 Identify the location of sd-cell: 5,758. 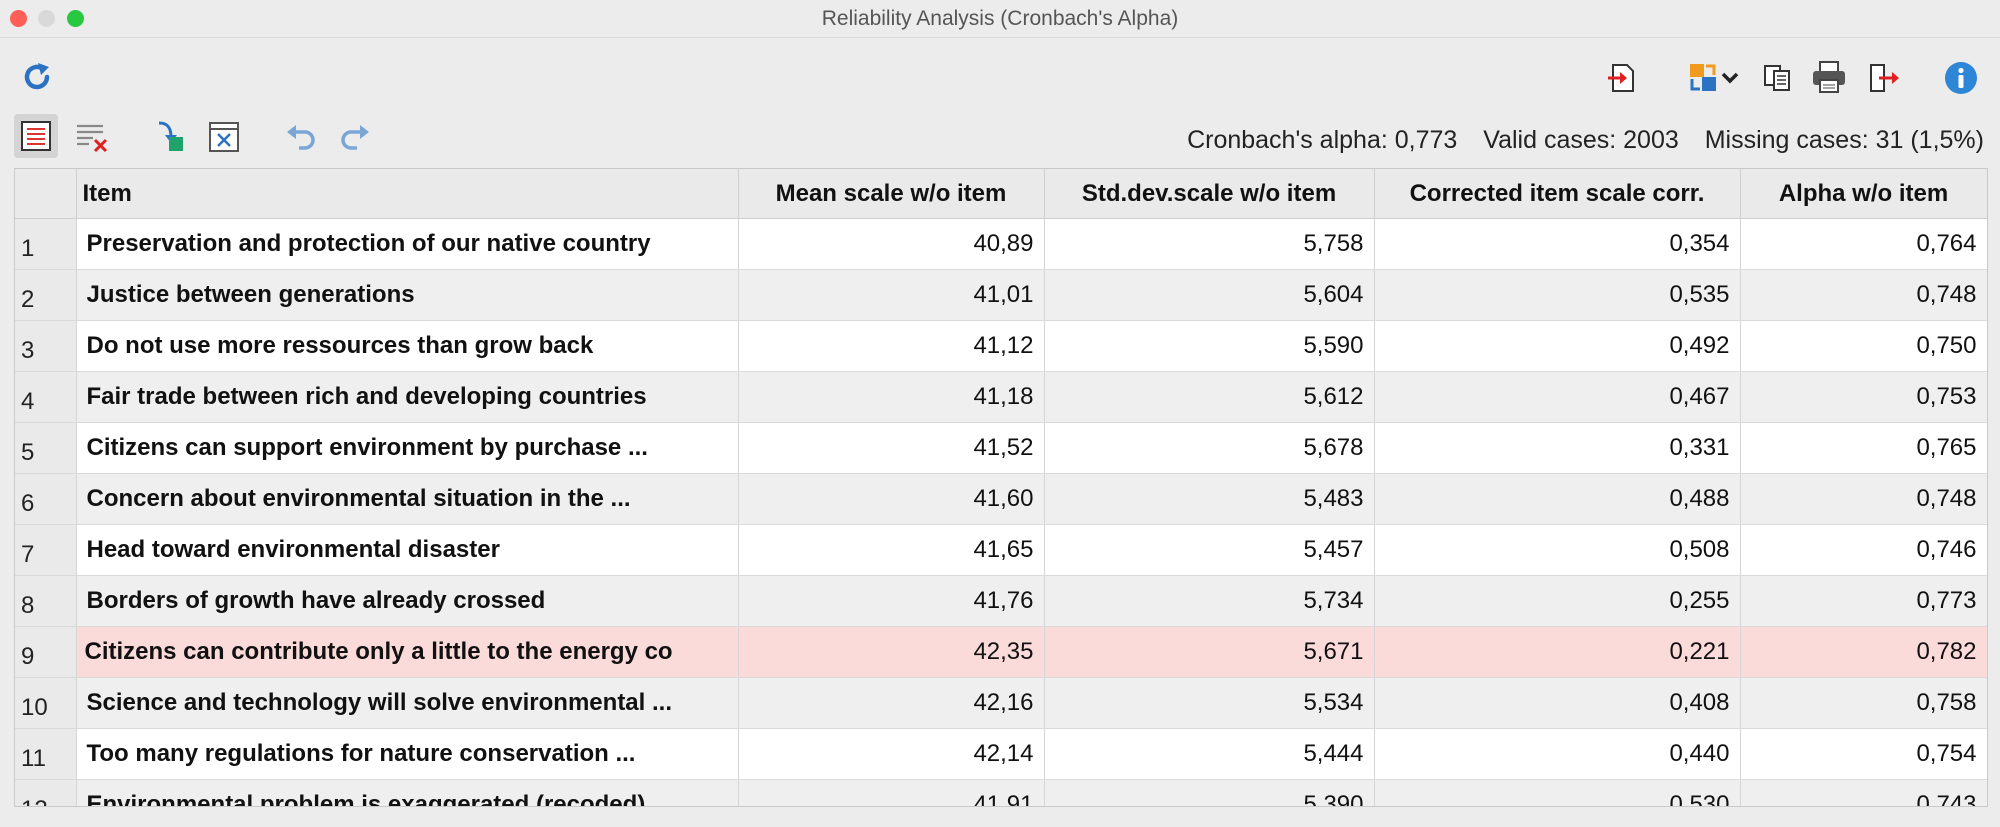
(1209, 244).